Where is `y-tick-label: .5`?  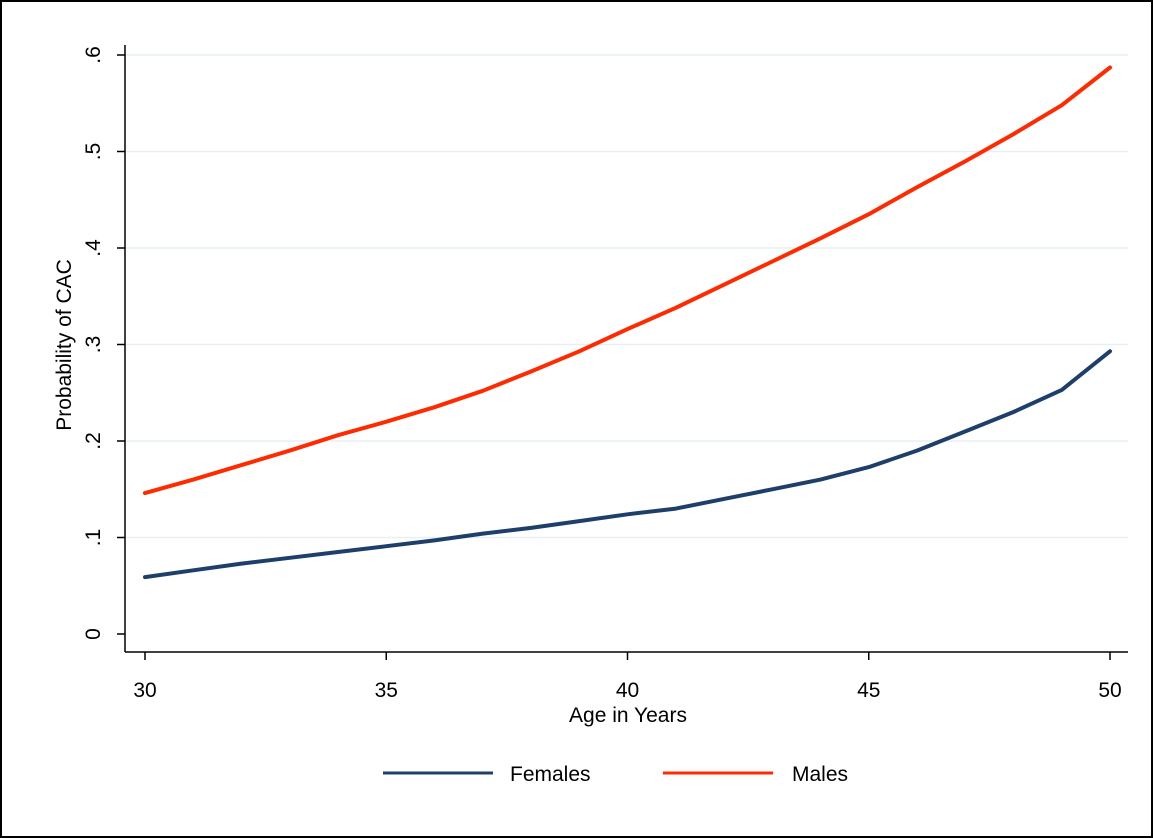
y-tick-label: .5 is located at coordinates (93, 152).